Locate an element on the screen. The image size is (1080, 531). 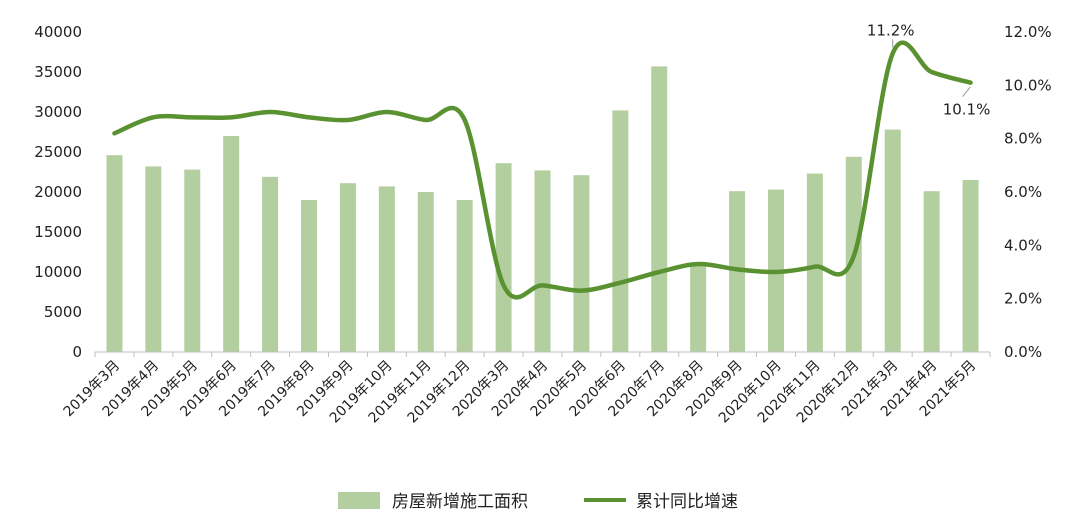
right-axis-ticks: 0.0% 2.0% 4.0% 6.0% 8.0% 10.0% 12.0% is located at coordinates (1028, 192).